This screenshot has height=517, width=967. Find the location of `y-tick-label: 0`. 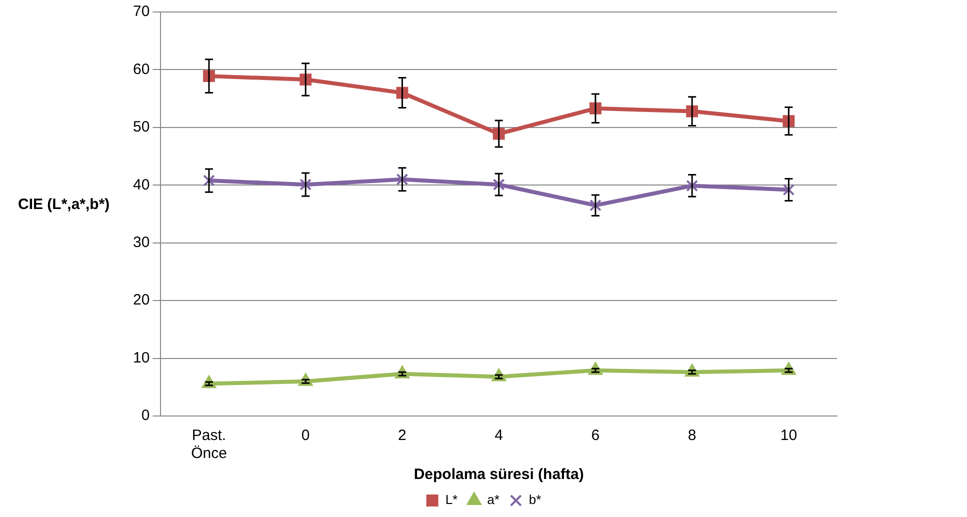

y-tick-label: 0 is located at coordinates (145, 415).